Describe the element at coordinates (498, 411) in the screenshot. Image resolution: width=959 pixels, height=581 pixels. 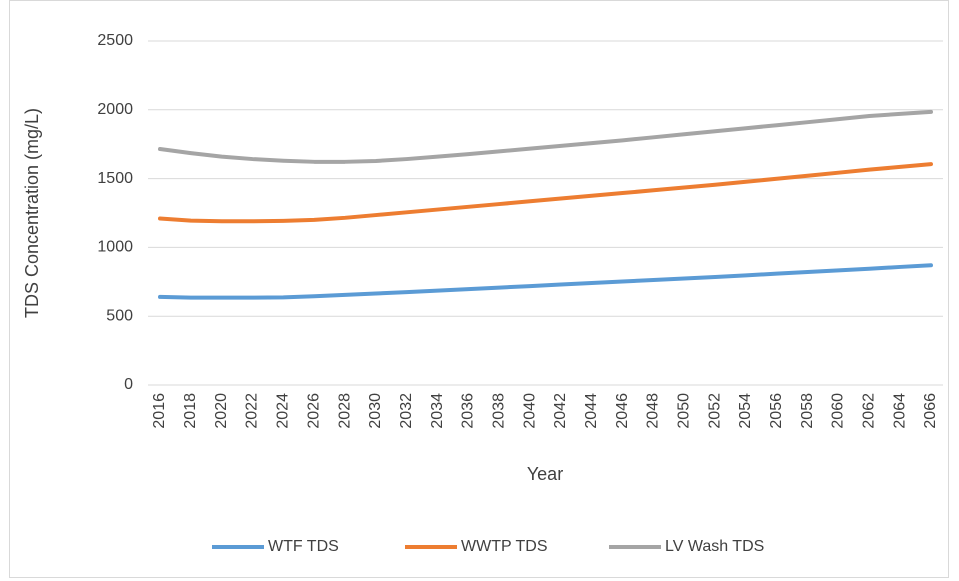
I see `x-tick-label: 2038` at that location.